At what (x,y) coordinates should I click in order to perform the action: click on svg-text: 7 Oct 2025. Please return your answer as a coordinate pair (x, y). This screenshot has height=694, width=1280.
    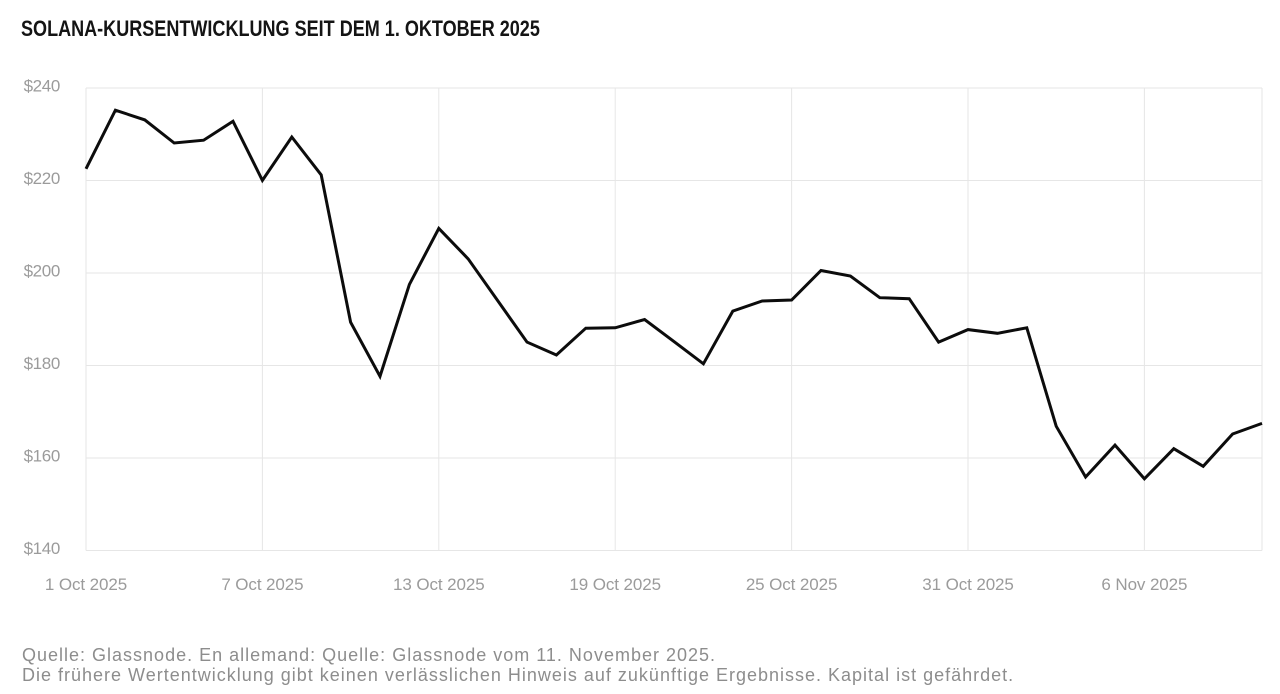
    Looking at the image, I should click on (262, 584).